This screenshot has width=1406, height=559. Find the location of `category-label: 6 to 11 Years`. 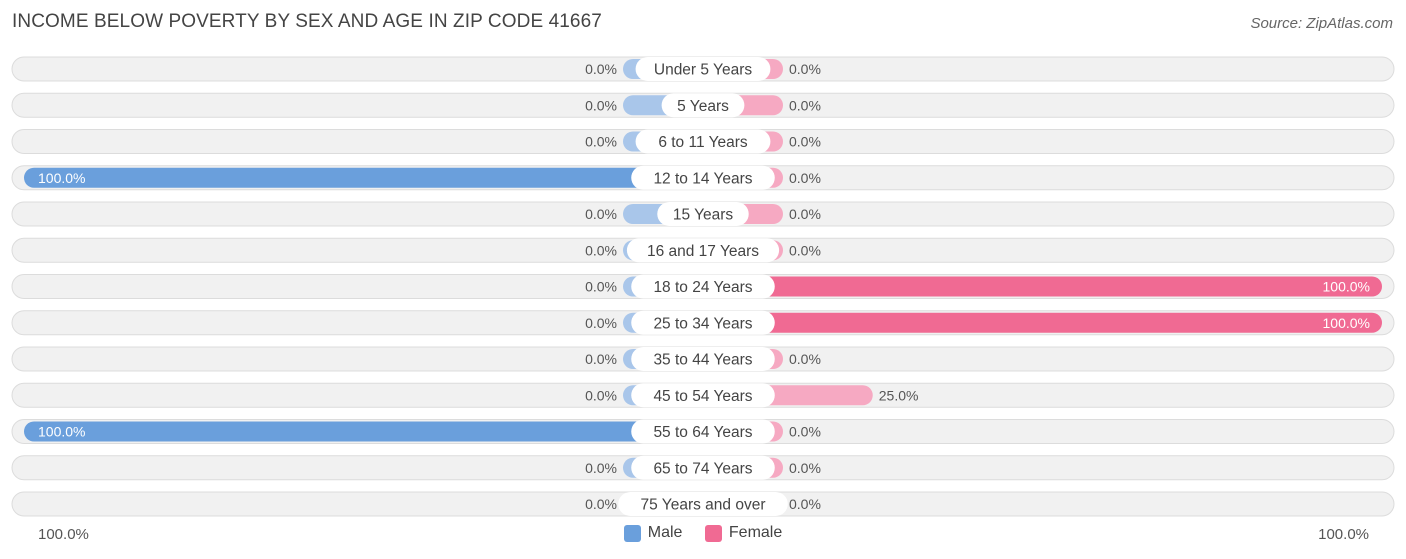

category-label: 6 to 11 Years is located at coordinates (703, 142).